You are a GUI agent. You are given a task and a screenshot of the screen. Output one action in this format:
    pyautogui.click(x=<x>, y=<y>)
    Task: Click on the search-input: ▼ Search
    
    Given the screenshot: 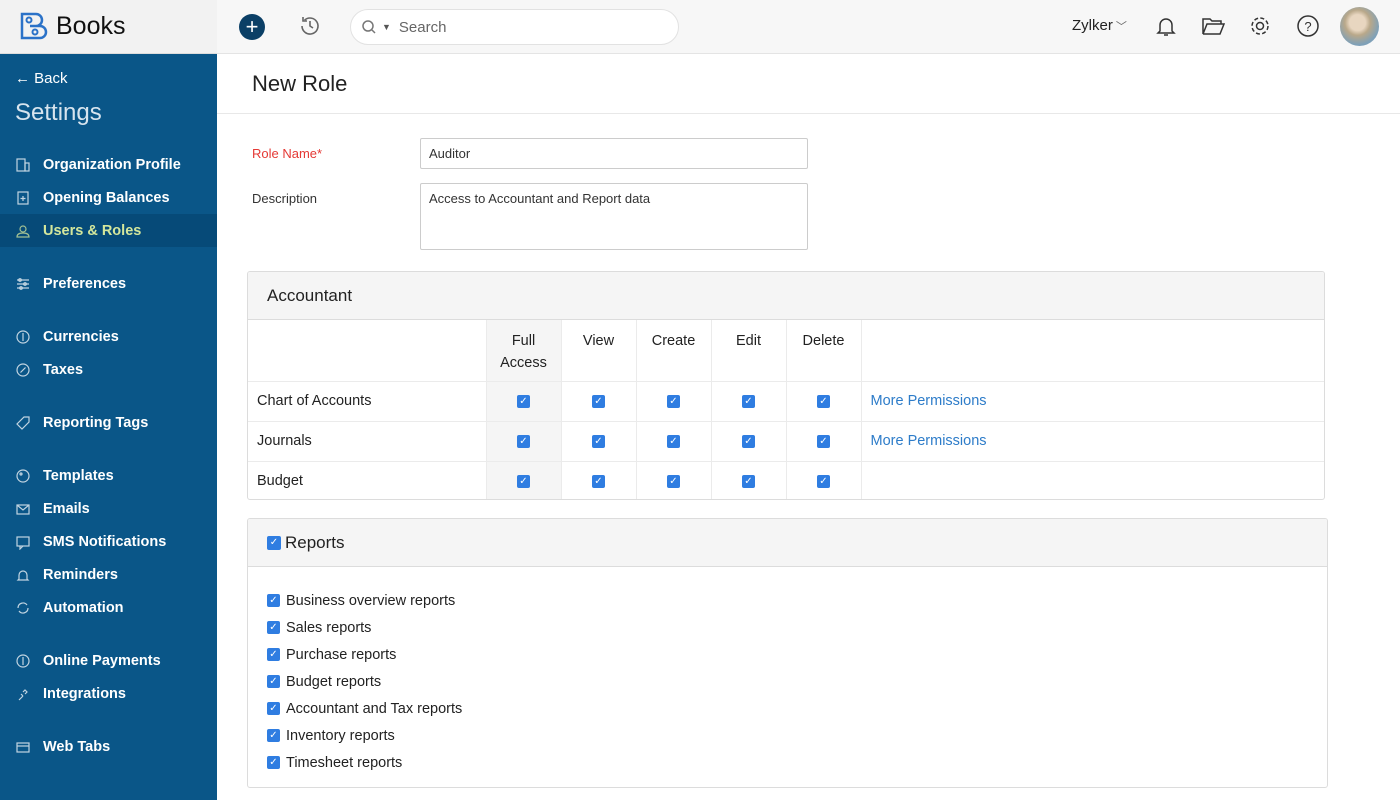 What is the action you would take?
    pyautogui.click(x=514, y=27)
    